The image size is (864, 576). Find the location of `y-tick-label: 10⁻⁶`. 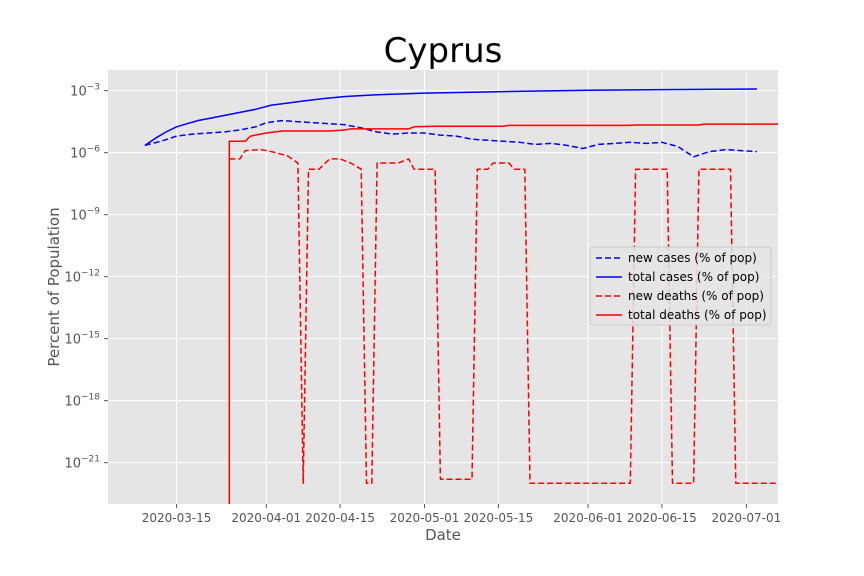

y-tick-label: 10⁻⁶ is located at coordinates (85, 153).